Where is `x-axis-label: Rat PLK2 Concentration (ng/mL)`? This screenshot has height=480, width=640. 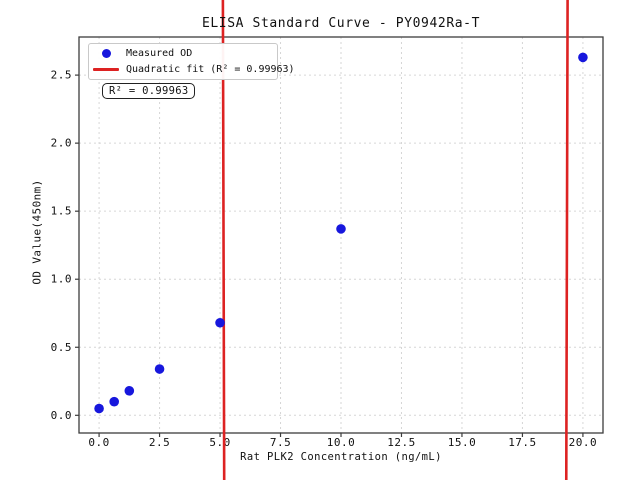 x-axis-label: Rat PLK2 Concentration (ng/mL) is located at coordinates (341, 457).